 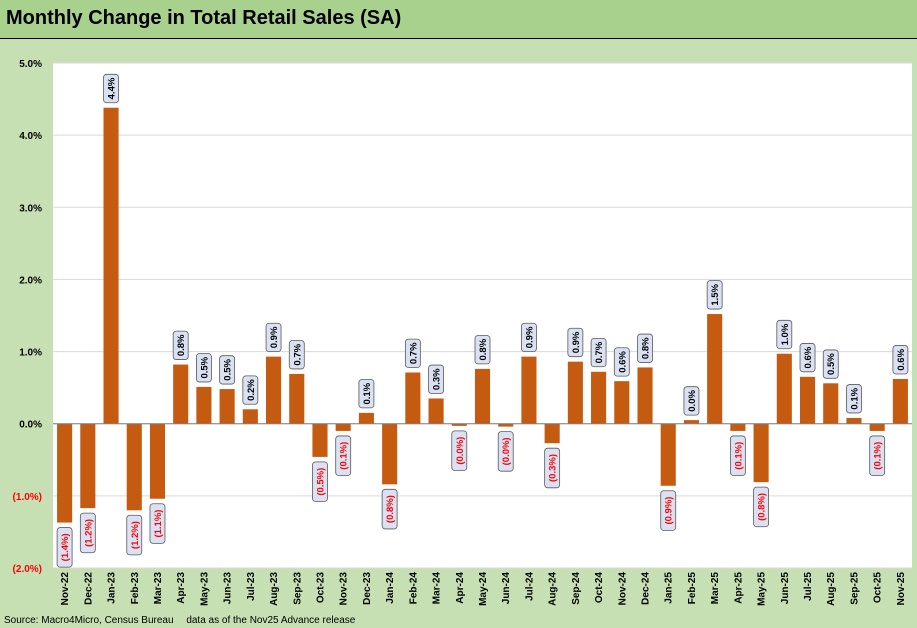 I want to click on x-tick-label: Nov-24, so click(x=622, y=589).